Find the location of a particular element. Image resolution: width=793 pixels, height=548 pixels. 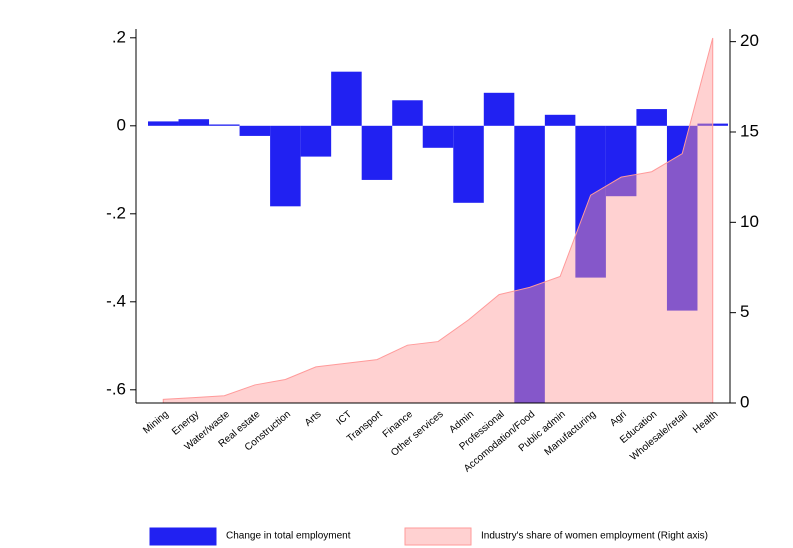

y-tick-label: -.6 is located at coordinates (116, 388).